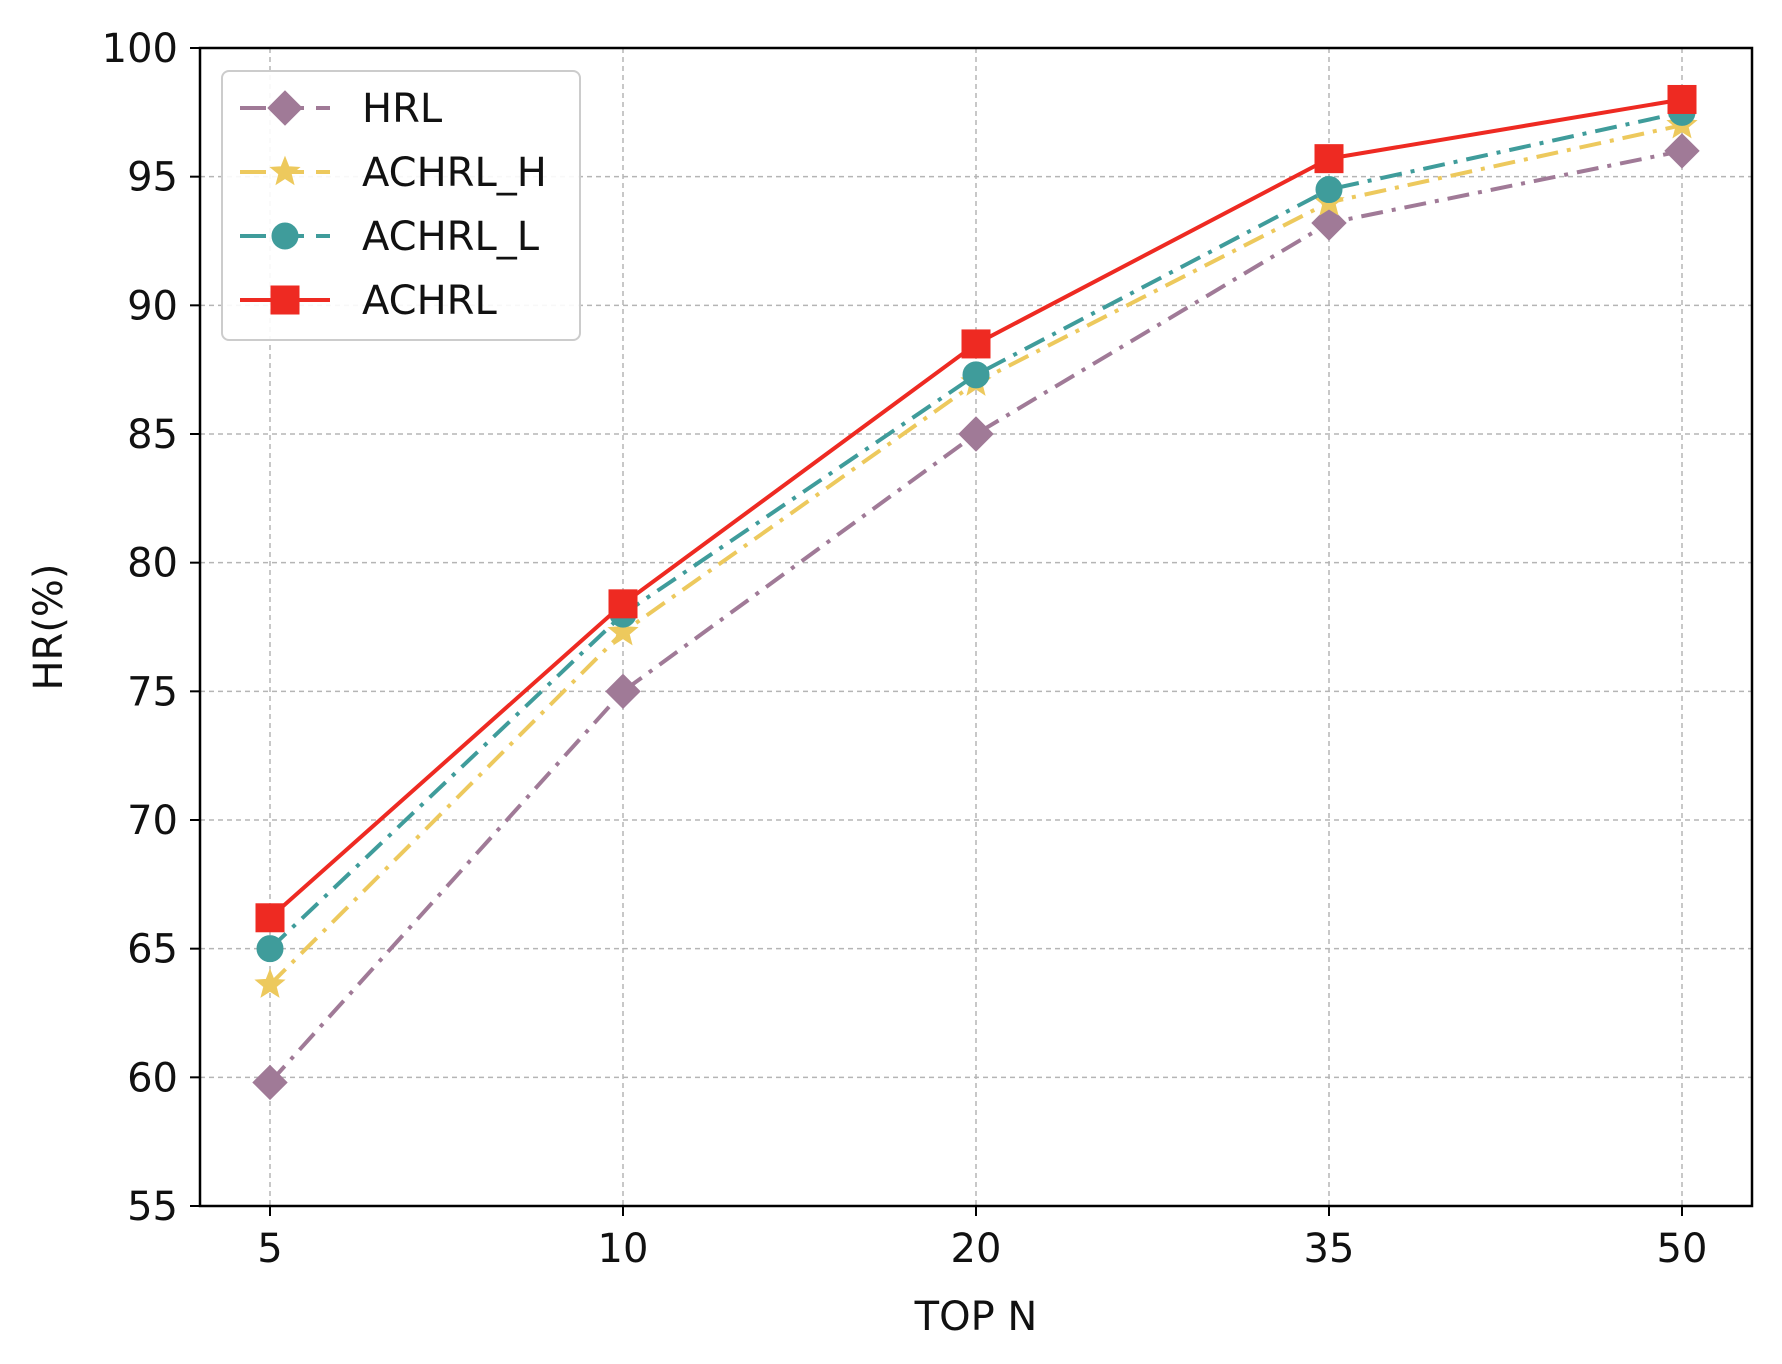 The width and height of the screenshot is (1782, 1364). I want to click on legend-marker-achrl-l, so click(285, 236).